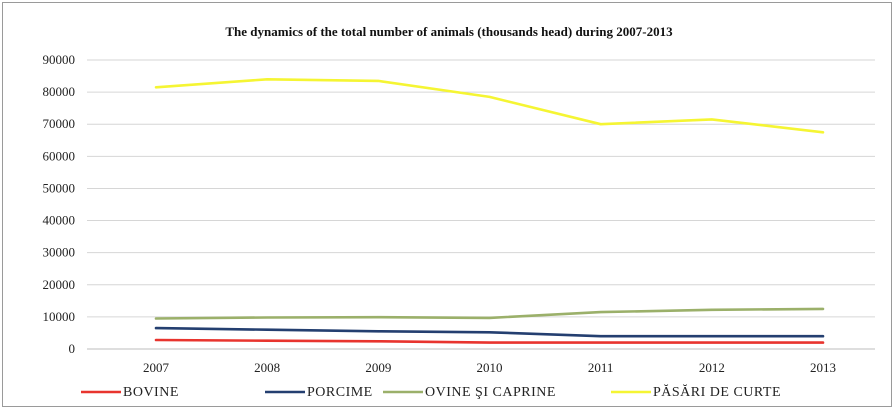 The image size is (896, 411). I want to click on y-tick-label: 0, so click(72, 348).